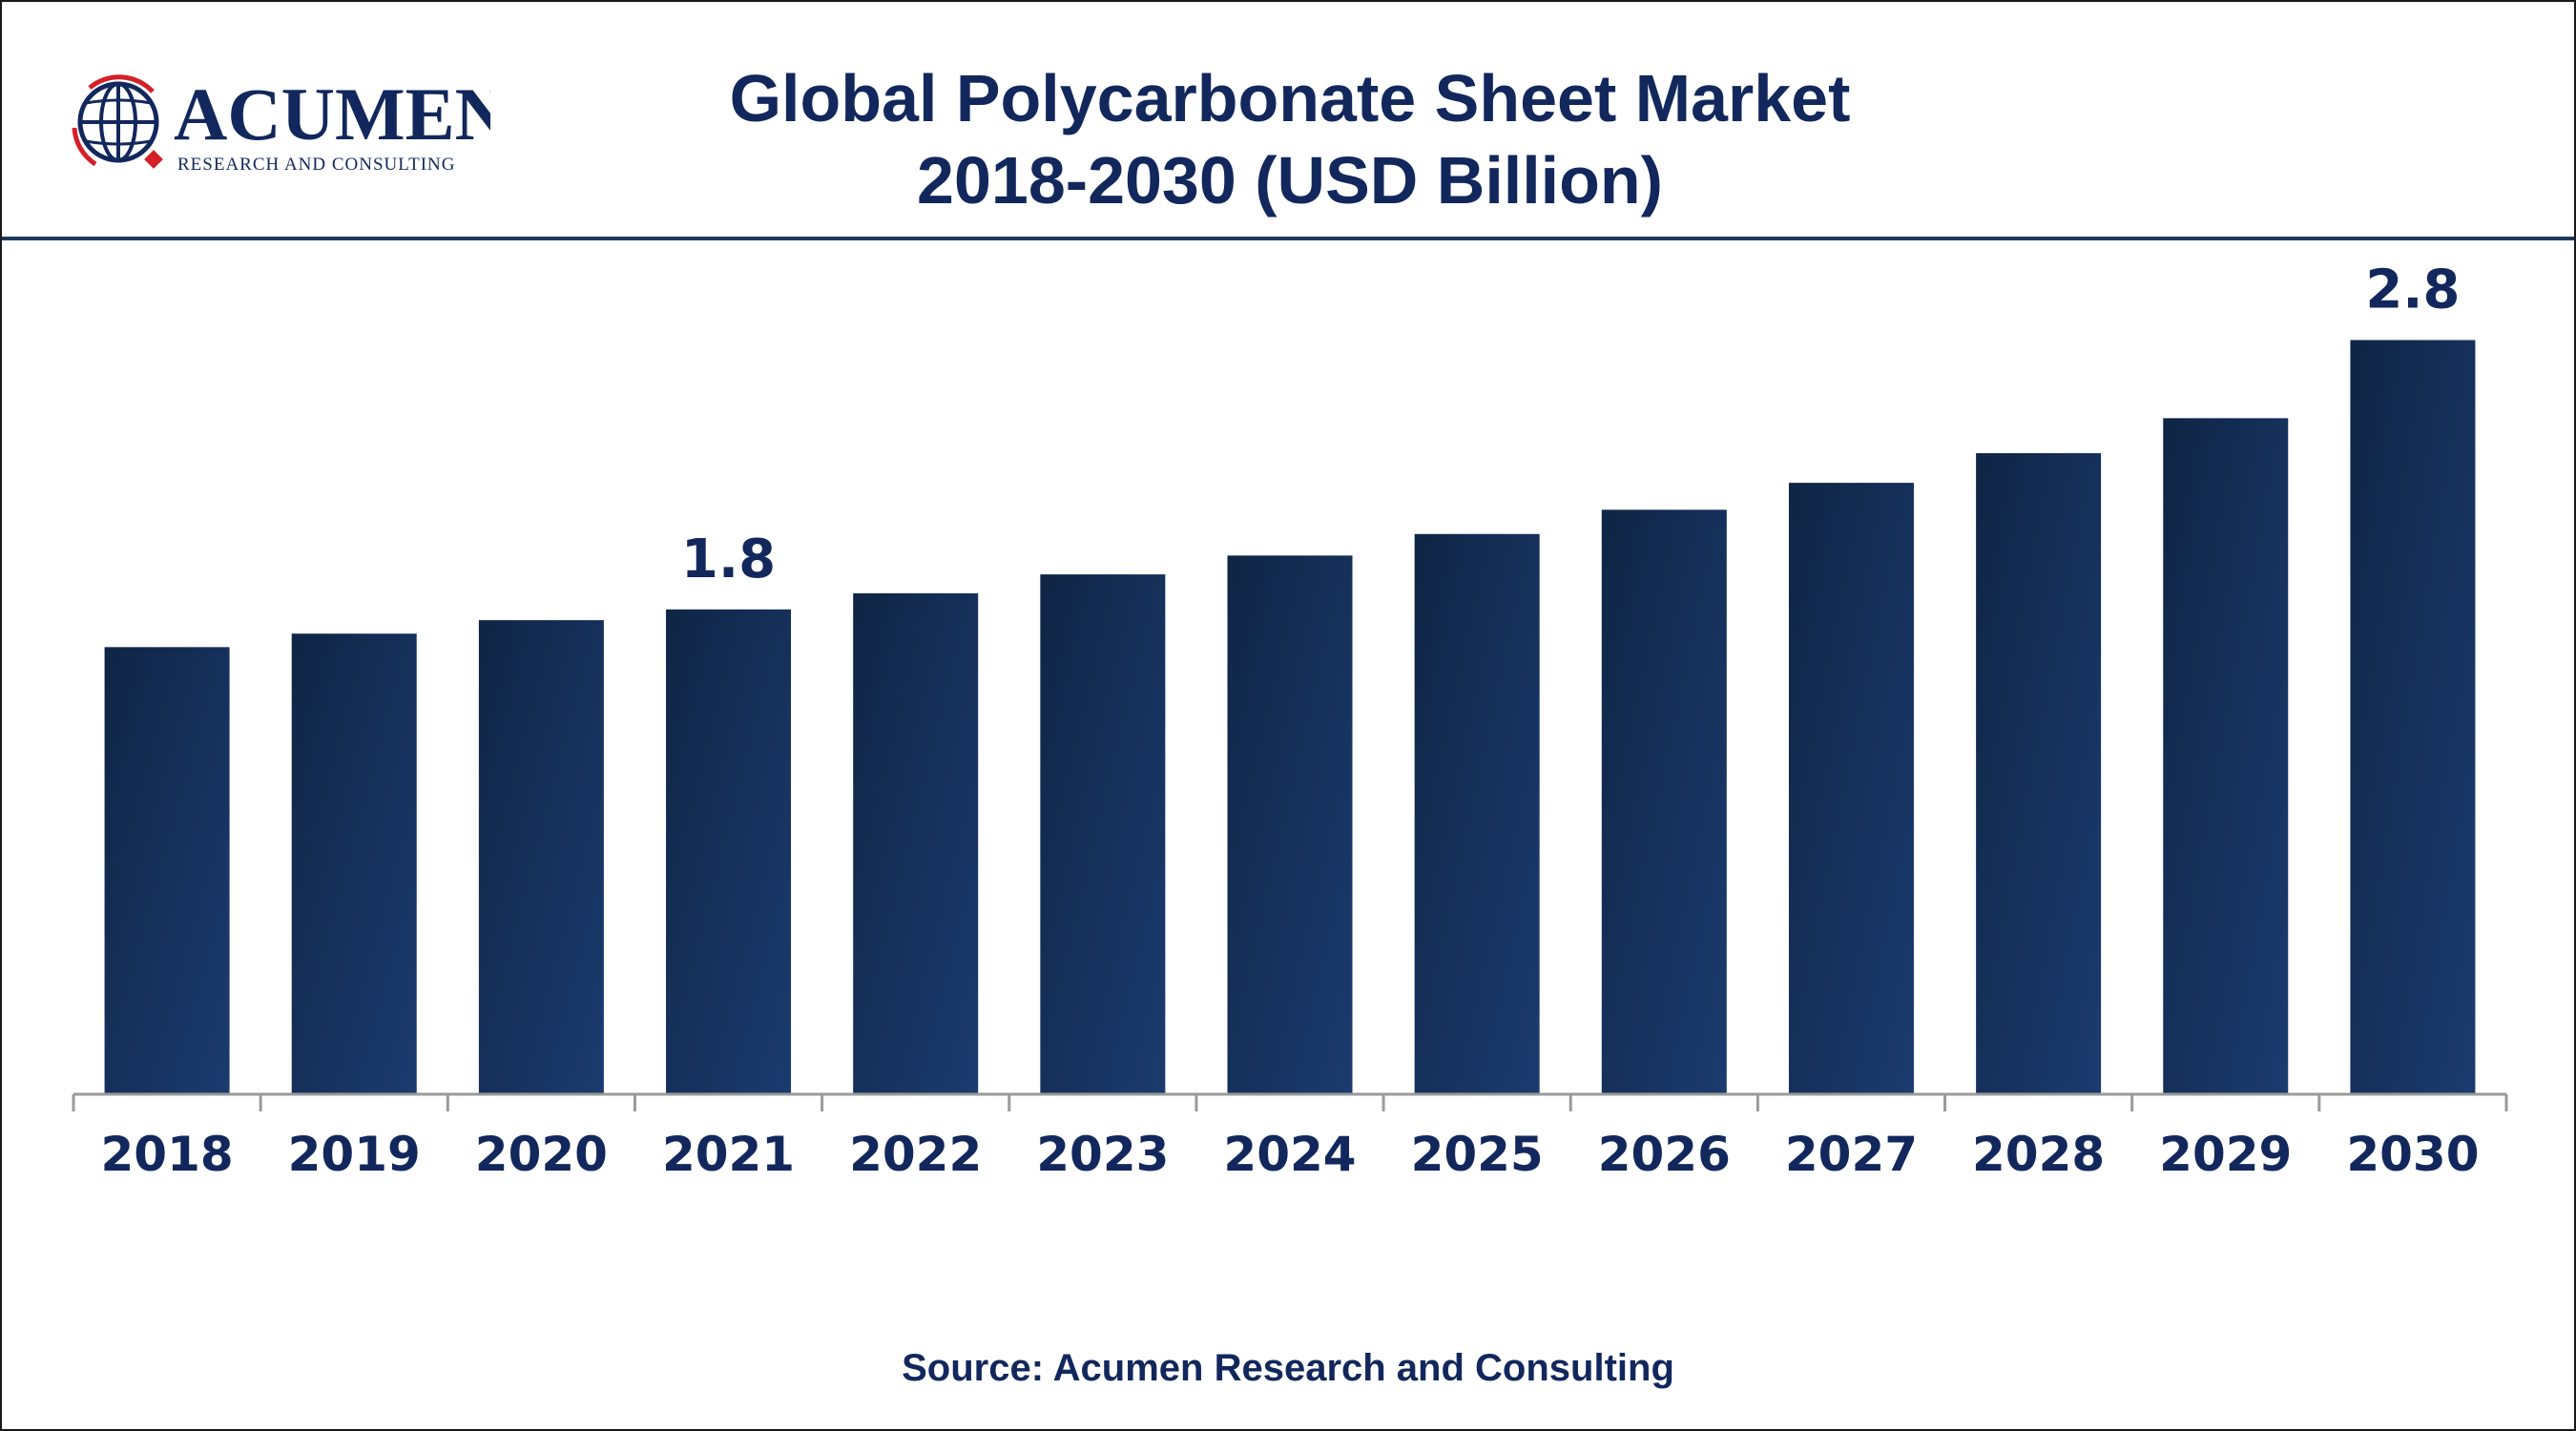 Image resolution: width=2576 pixels, height=1431 pixels. I want to click on bar-2018, so click(167, 871).